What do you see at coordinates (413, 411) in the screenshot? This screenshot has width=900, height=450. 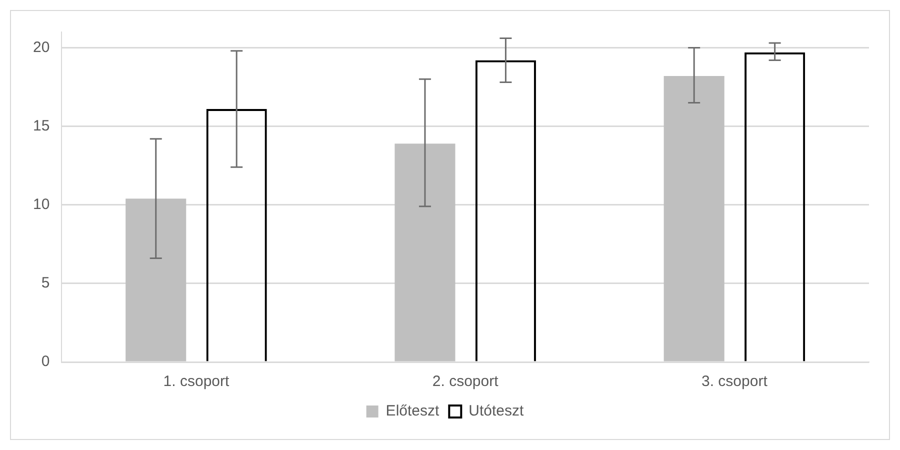 I see `legend-label: Előteszt` at bounding box center [413, 411].